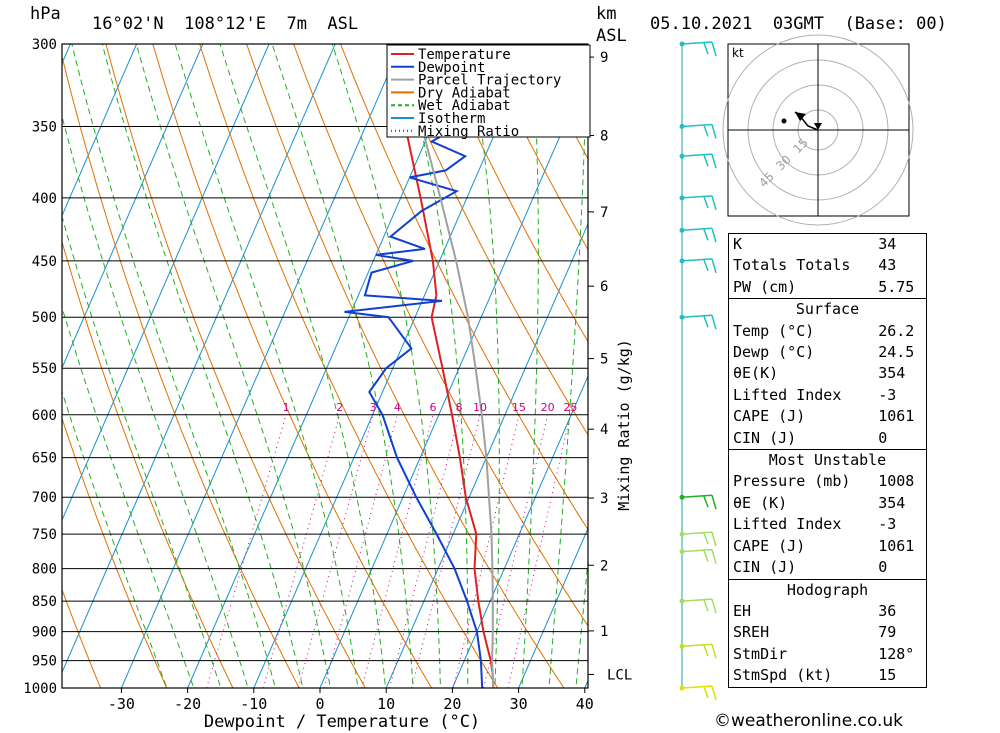 This screenshot has width=1000, height=733. I want to click on height-unit-km: km, so click(606, 14).